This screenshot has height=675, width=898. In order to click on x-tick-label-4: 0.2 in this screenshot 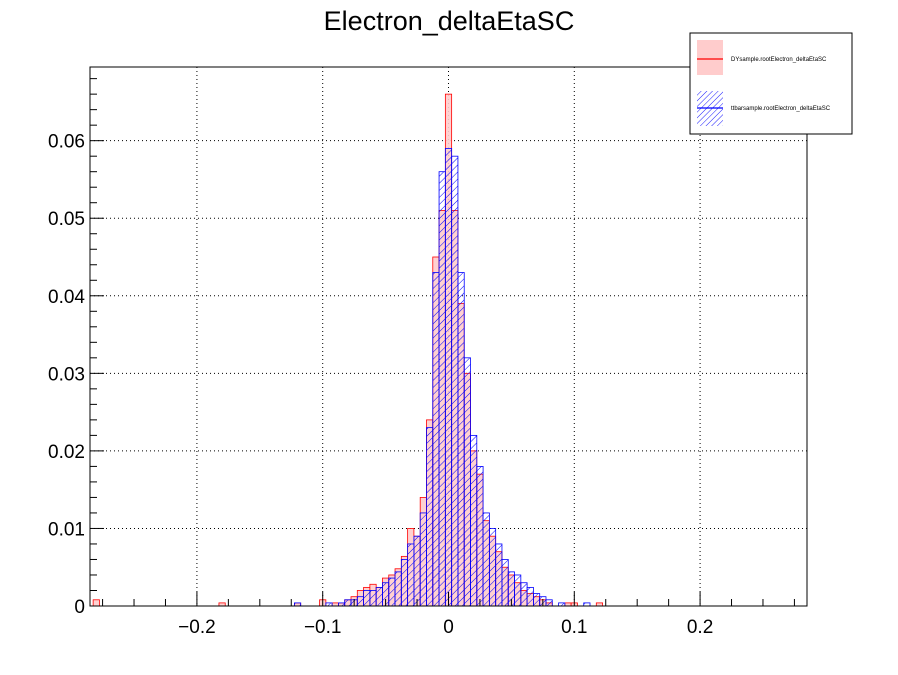, I will do `click(700, 627)`.